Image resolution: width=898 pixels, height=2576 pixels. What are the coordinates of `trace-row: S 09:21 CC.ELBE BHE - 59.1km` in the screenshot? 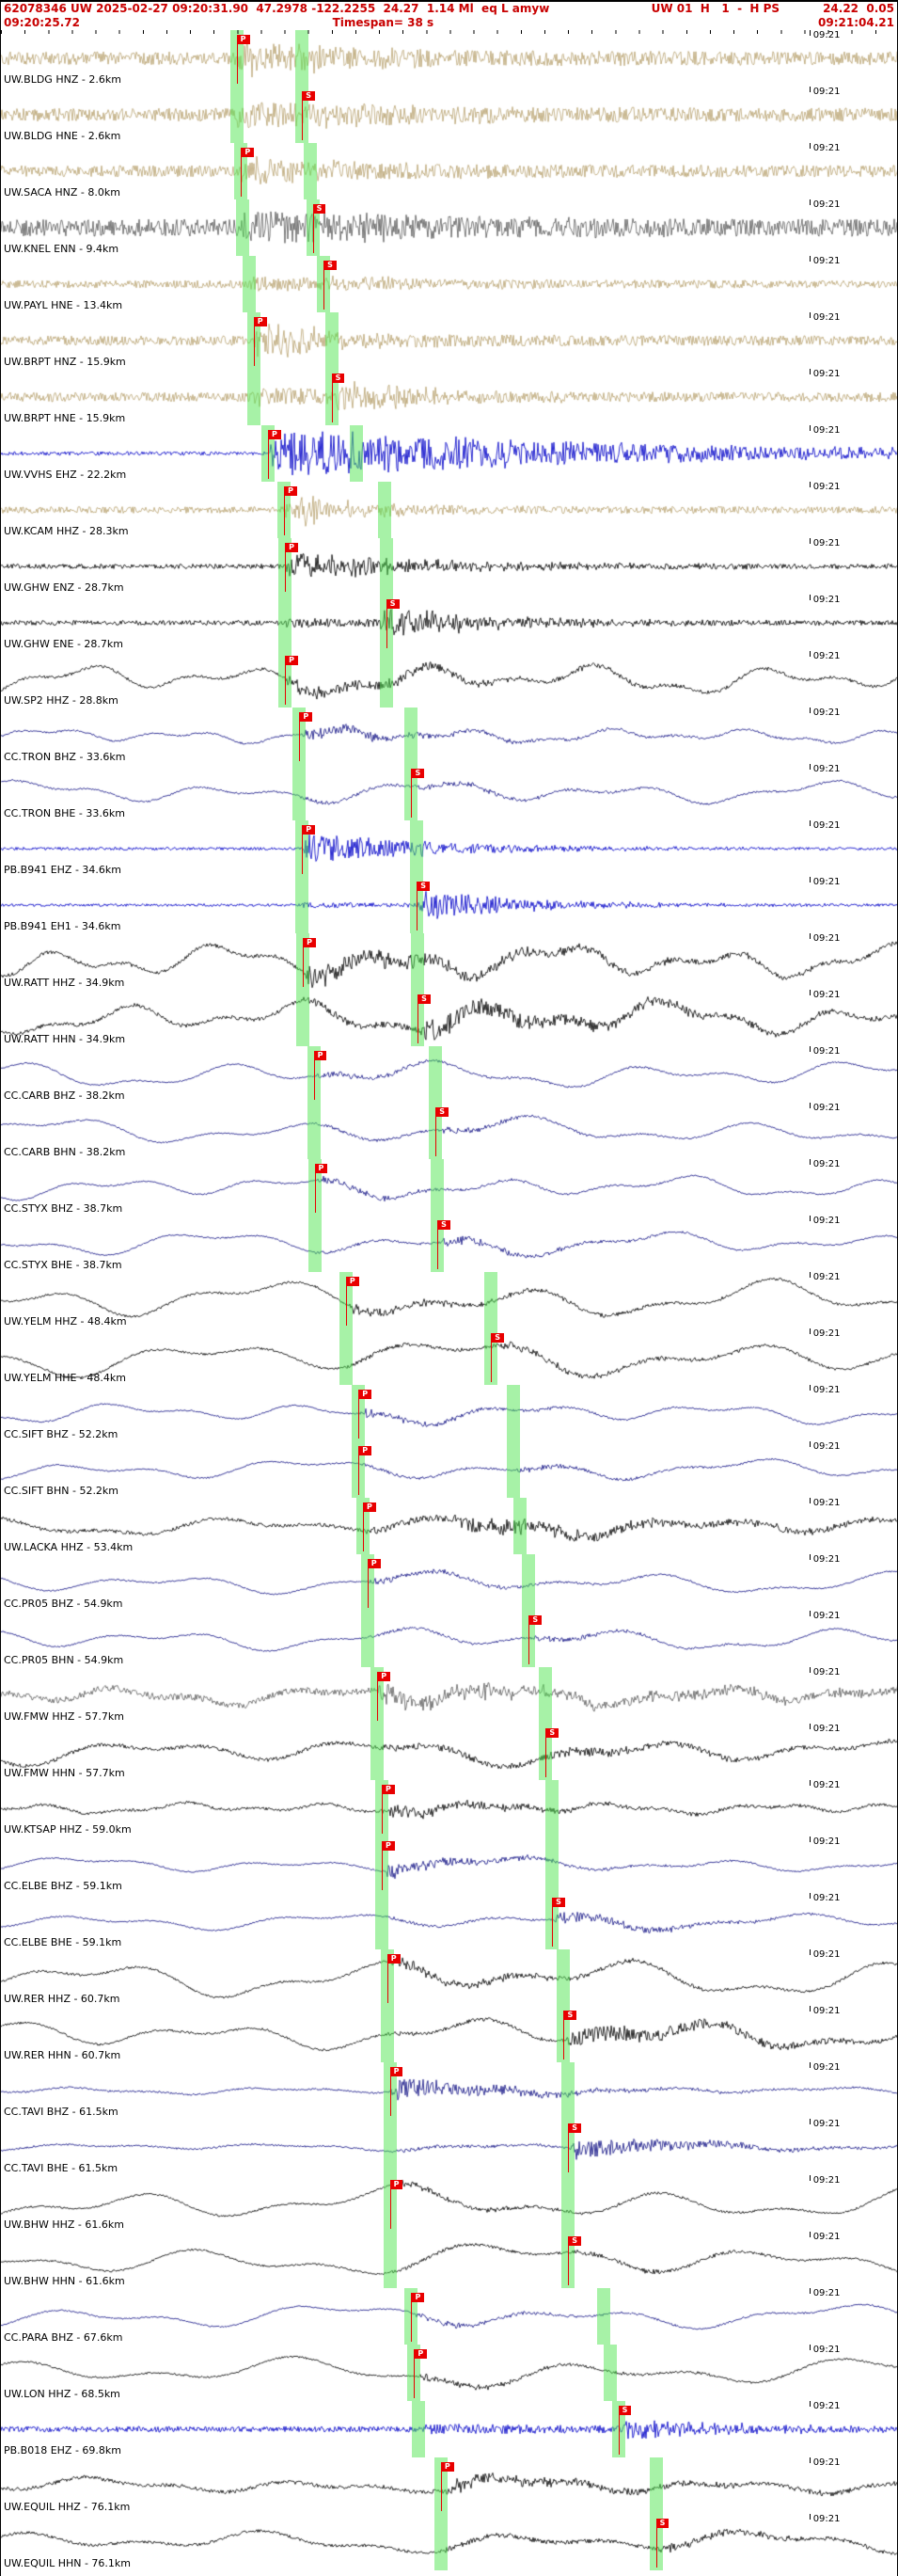 It's located at (449, 1921).